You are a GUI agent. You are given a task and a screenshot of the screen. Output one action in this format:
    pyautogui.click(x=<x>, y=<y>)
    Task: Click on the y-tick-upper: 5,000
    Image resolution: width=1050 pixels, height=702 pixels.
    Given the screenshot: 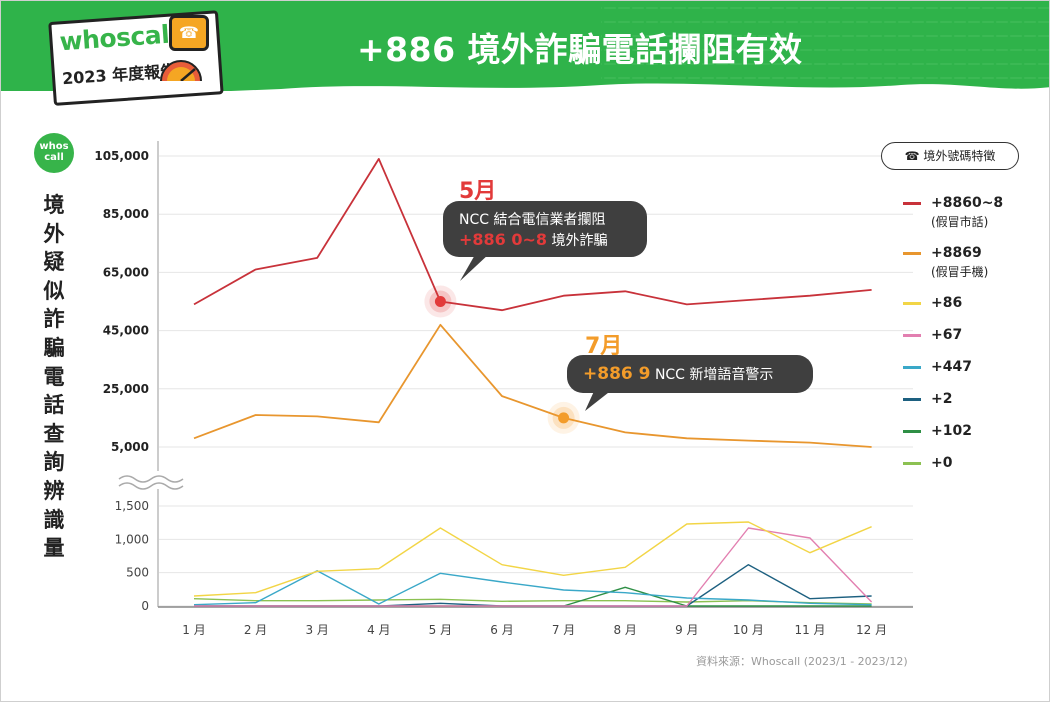 What is the action you would take?
    pyautogui.click(x=130, y=447)
    